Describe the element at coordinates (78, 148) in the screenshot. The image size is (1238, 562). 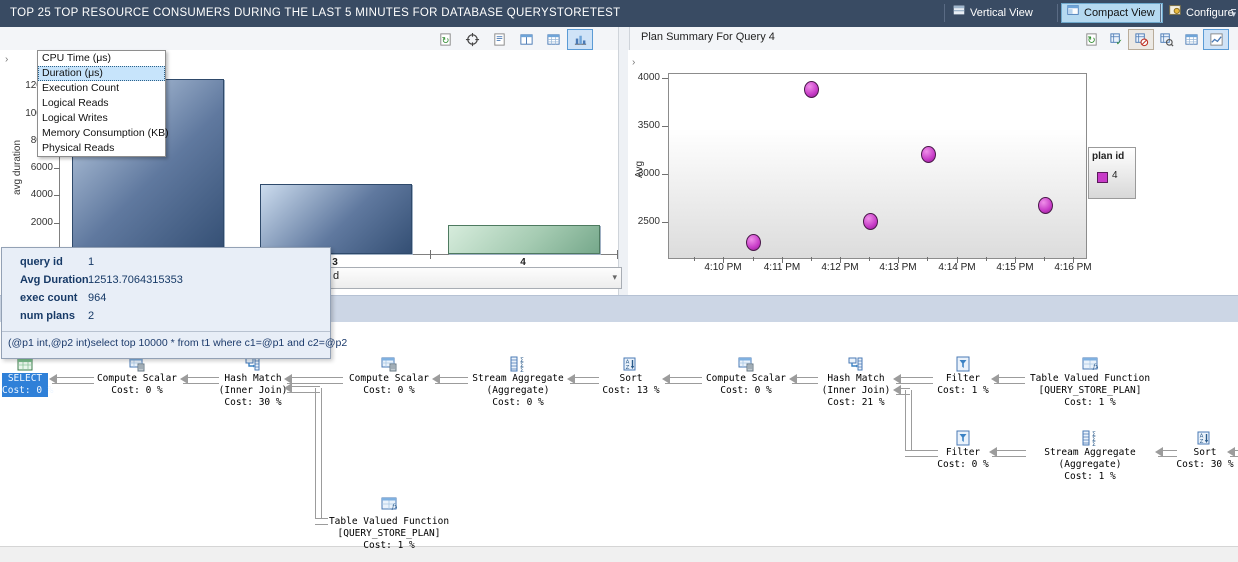
I see `menu-item-physical-reads: Physical Reads` at that location.